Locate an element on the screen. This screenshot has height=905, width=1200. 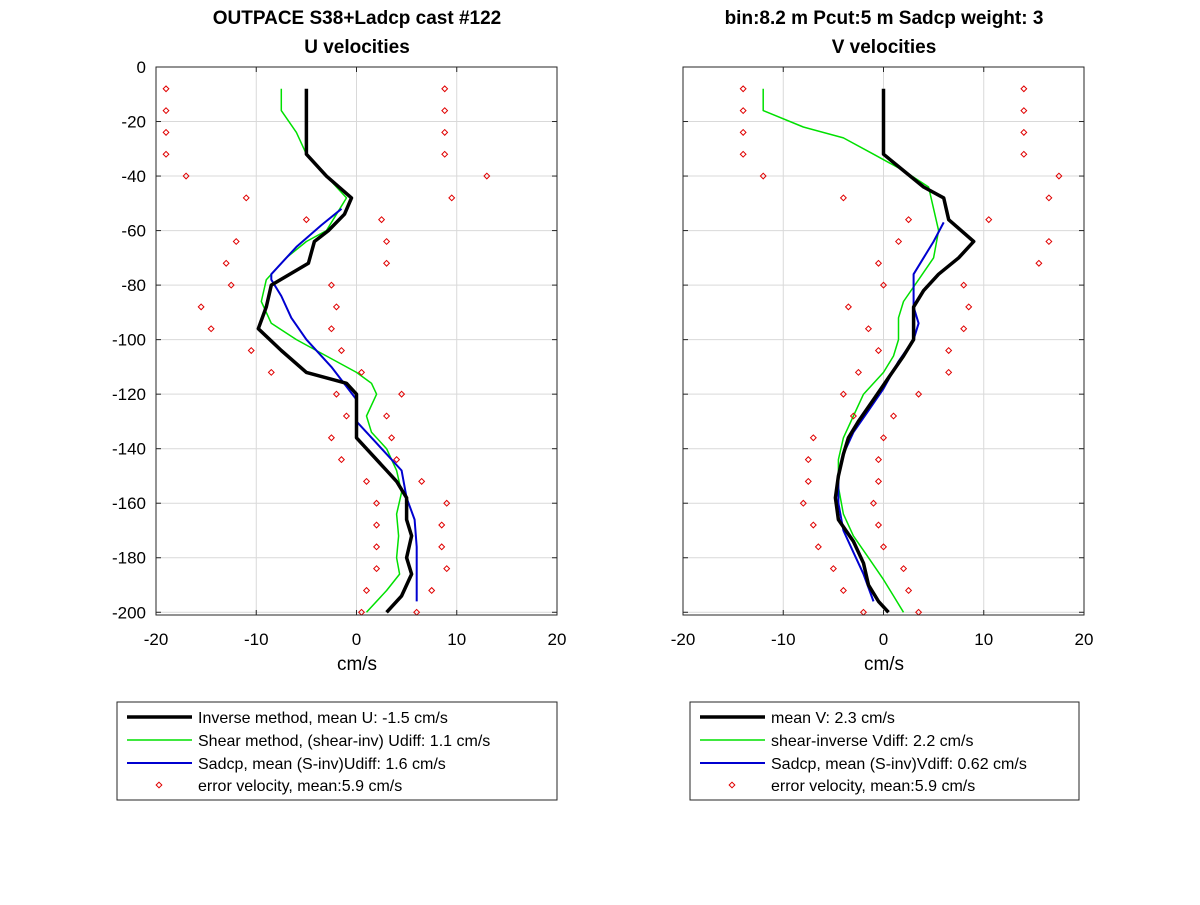
u-series-line-shear is located at coordinates (331, 350).